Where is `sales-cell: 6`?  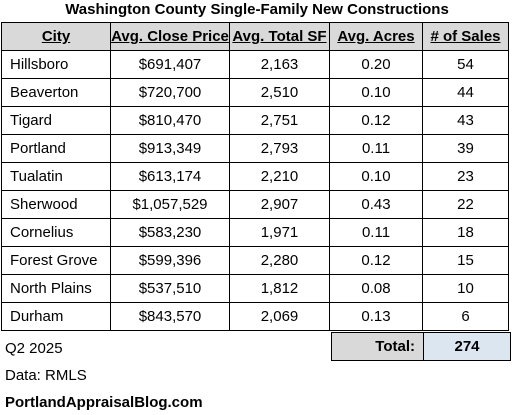
sales-cell: 6 is located at coordinates (465, 316).